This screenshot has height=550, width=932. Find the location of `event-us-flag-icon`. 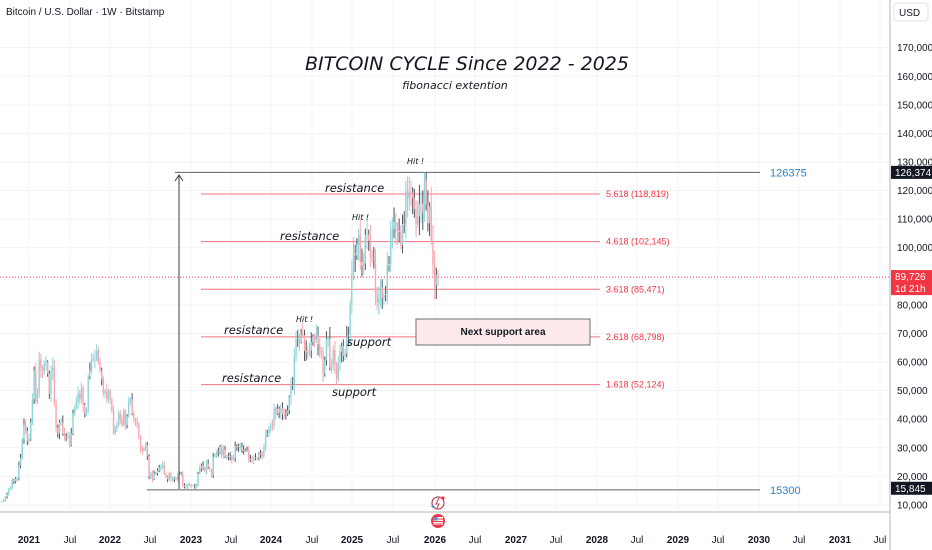

event-us-flag-icon is located at coordinates (438, 521).